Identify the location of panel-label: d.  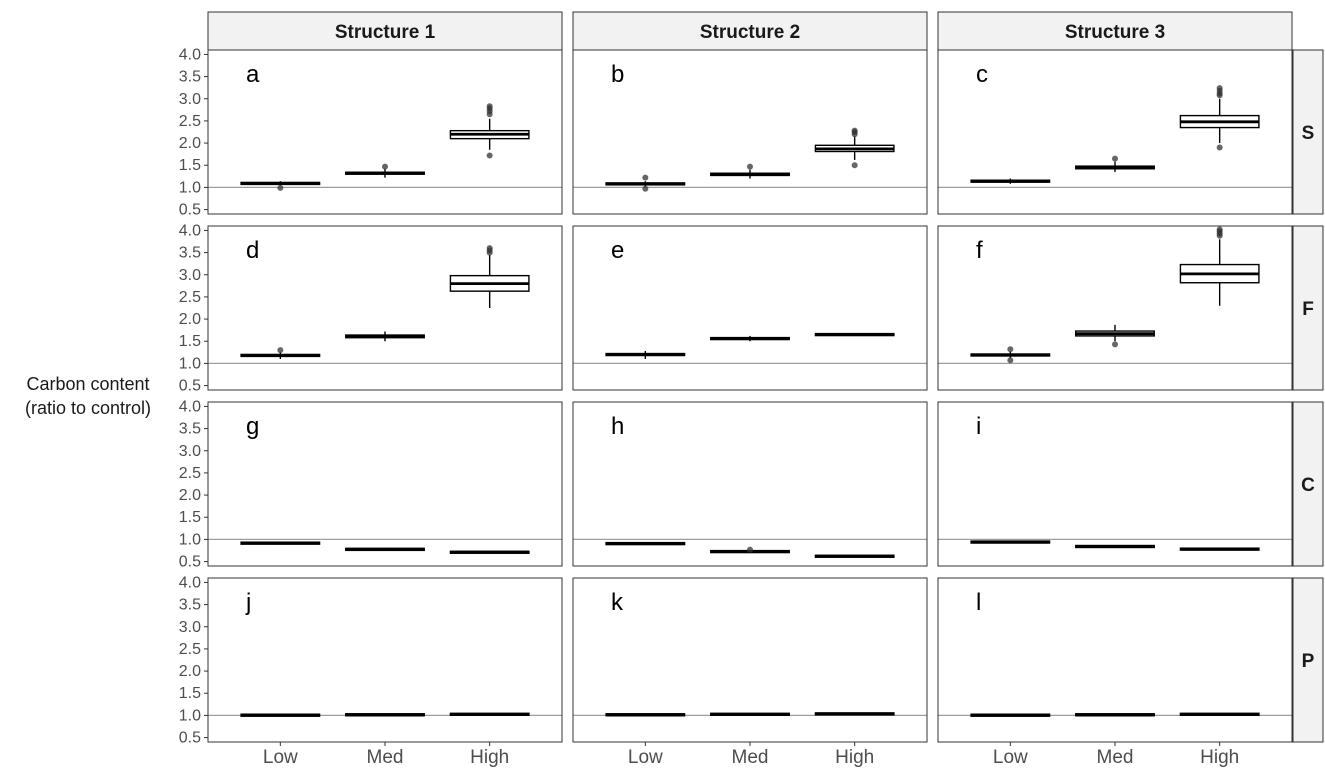
(252, 250).